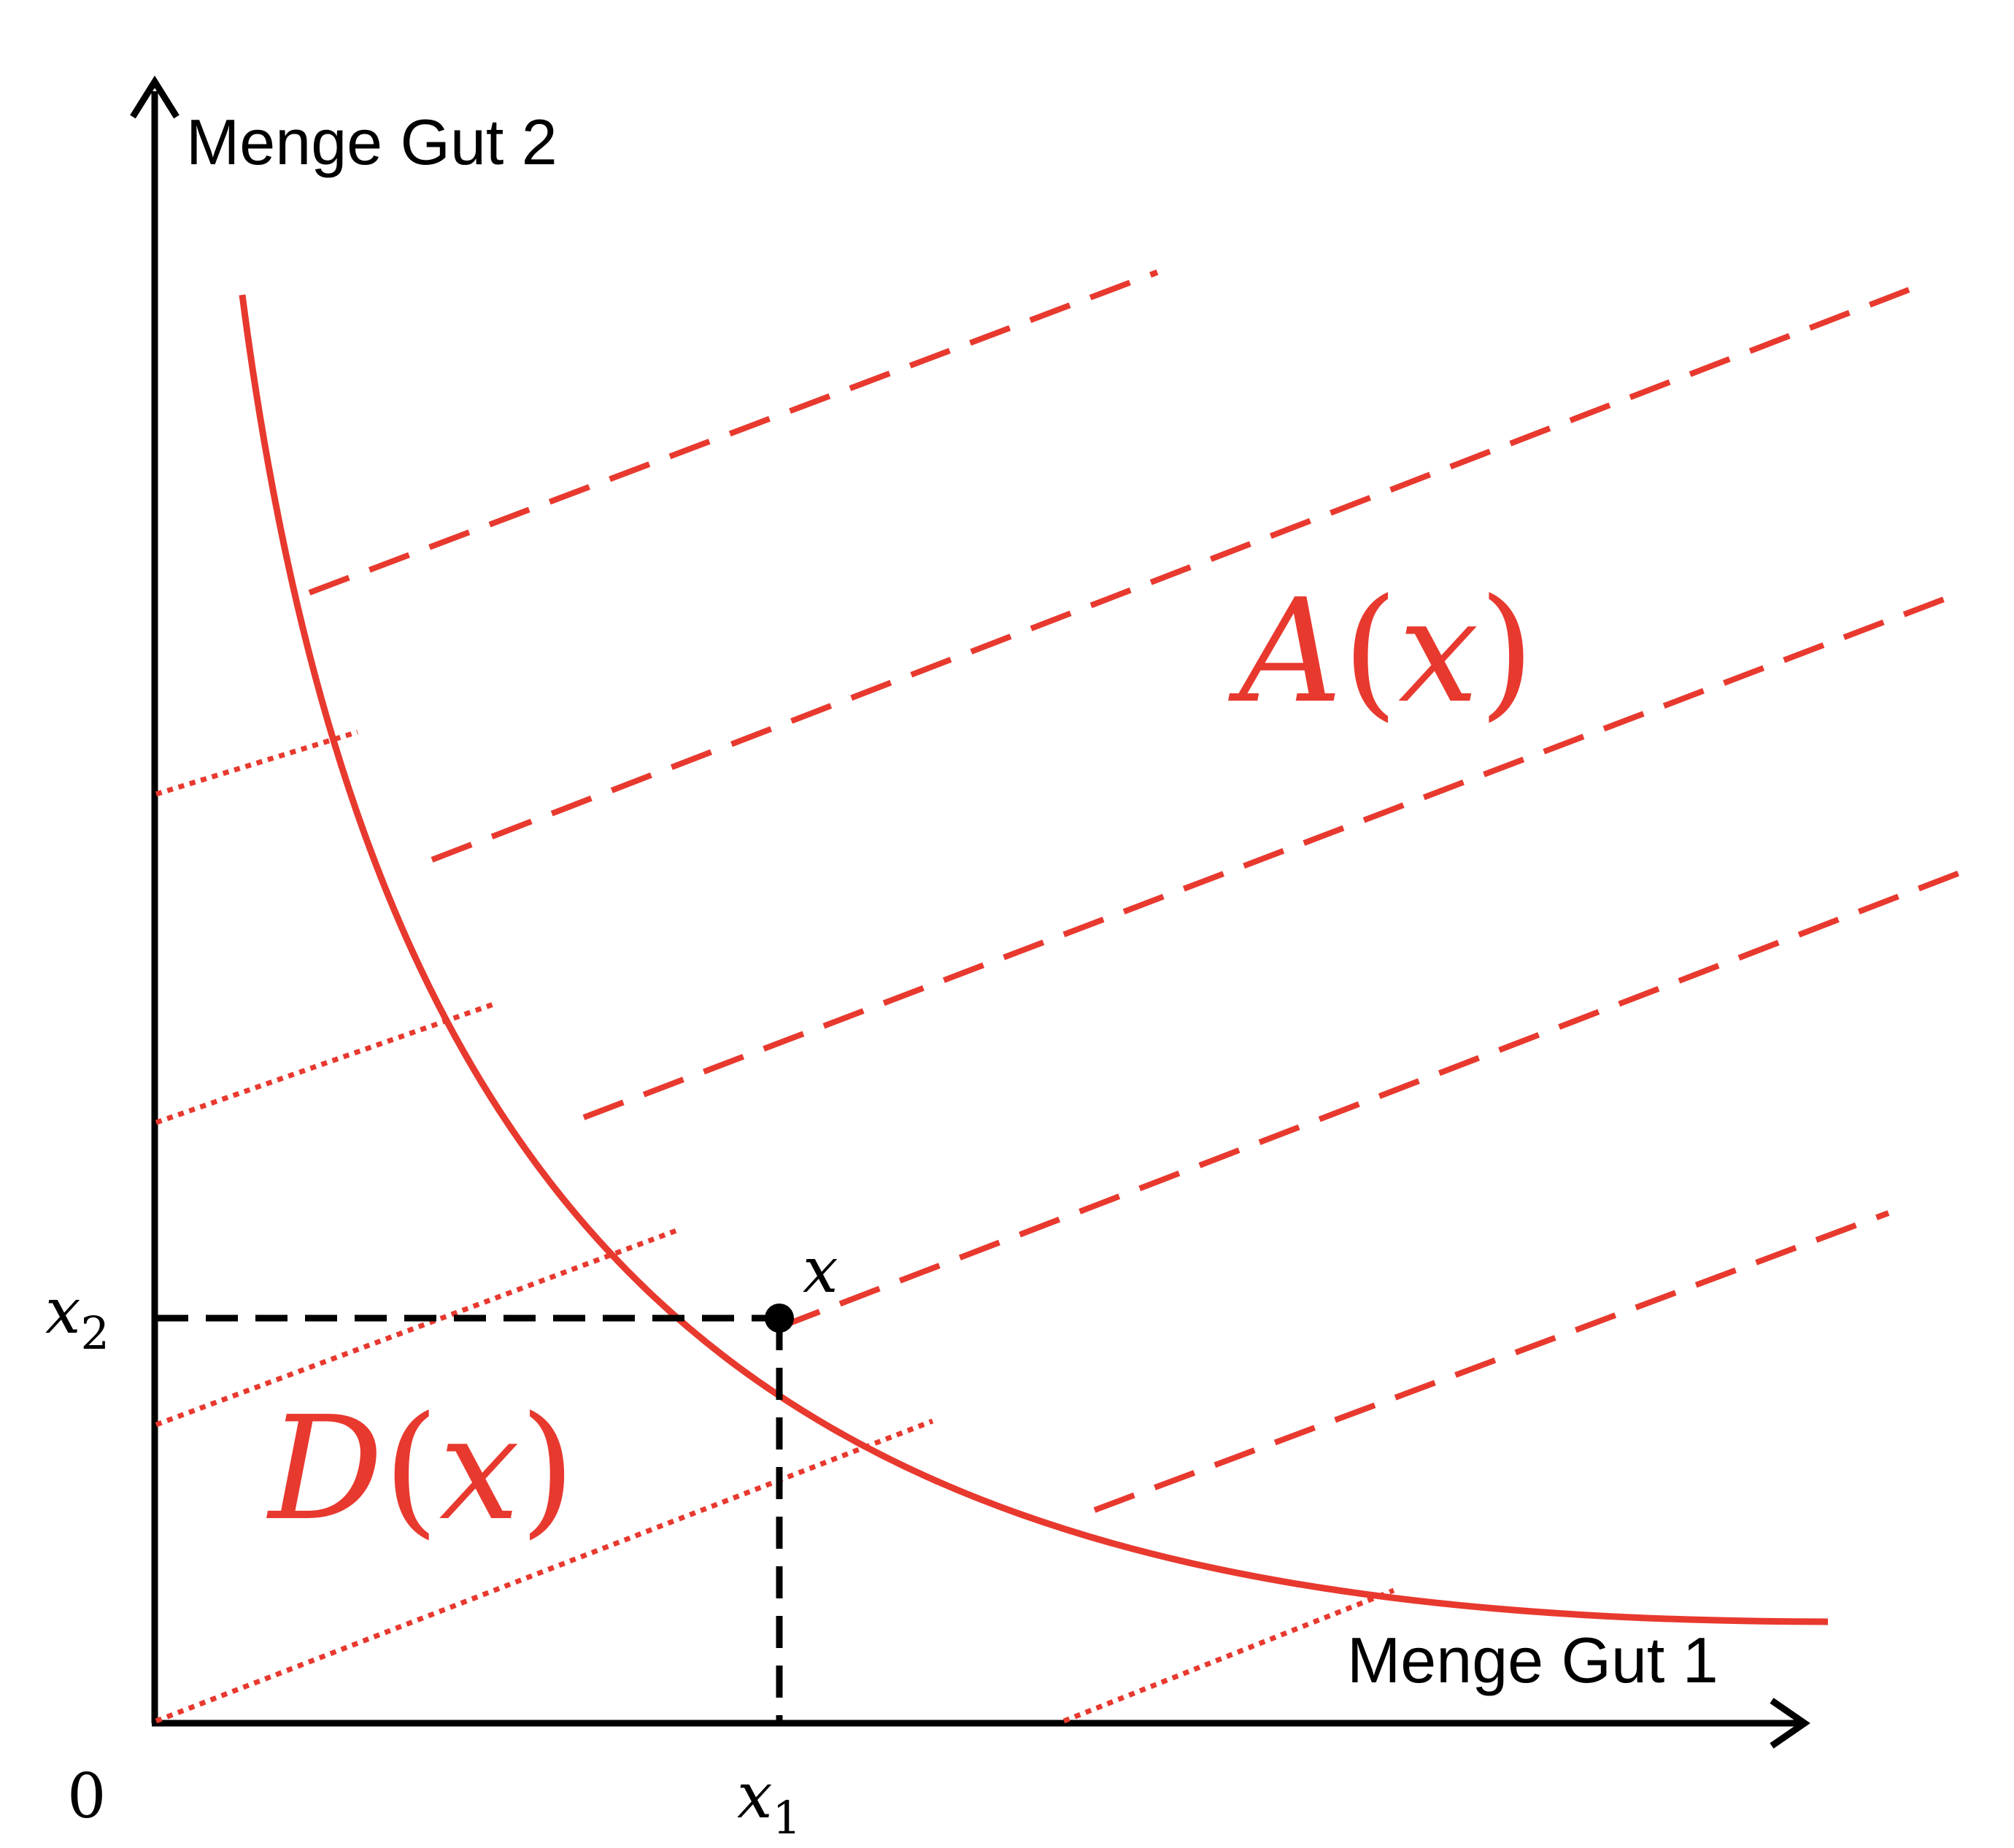 The height and width of the screenshot is (1848, 2014). I want to click on upper-paren-close: ), so click(1507, 652).